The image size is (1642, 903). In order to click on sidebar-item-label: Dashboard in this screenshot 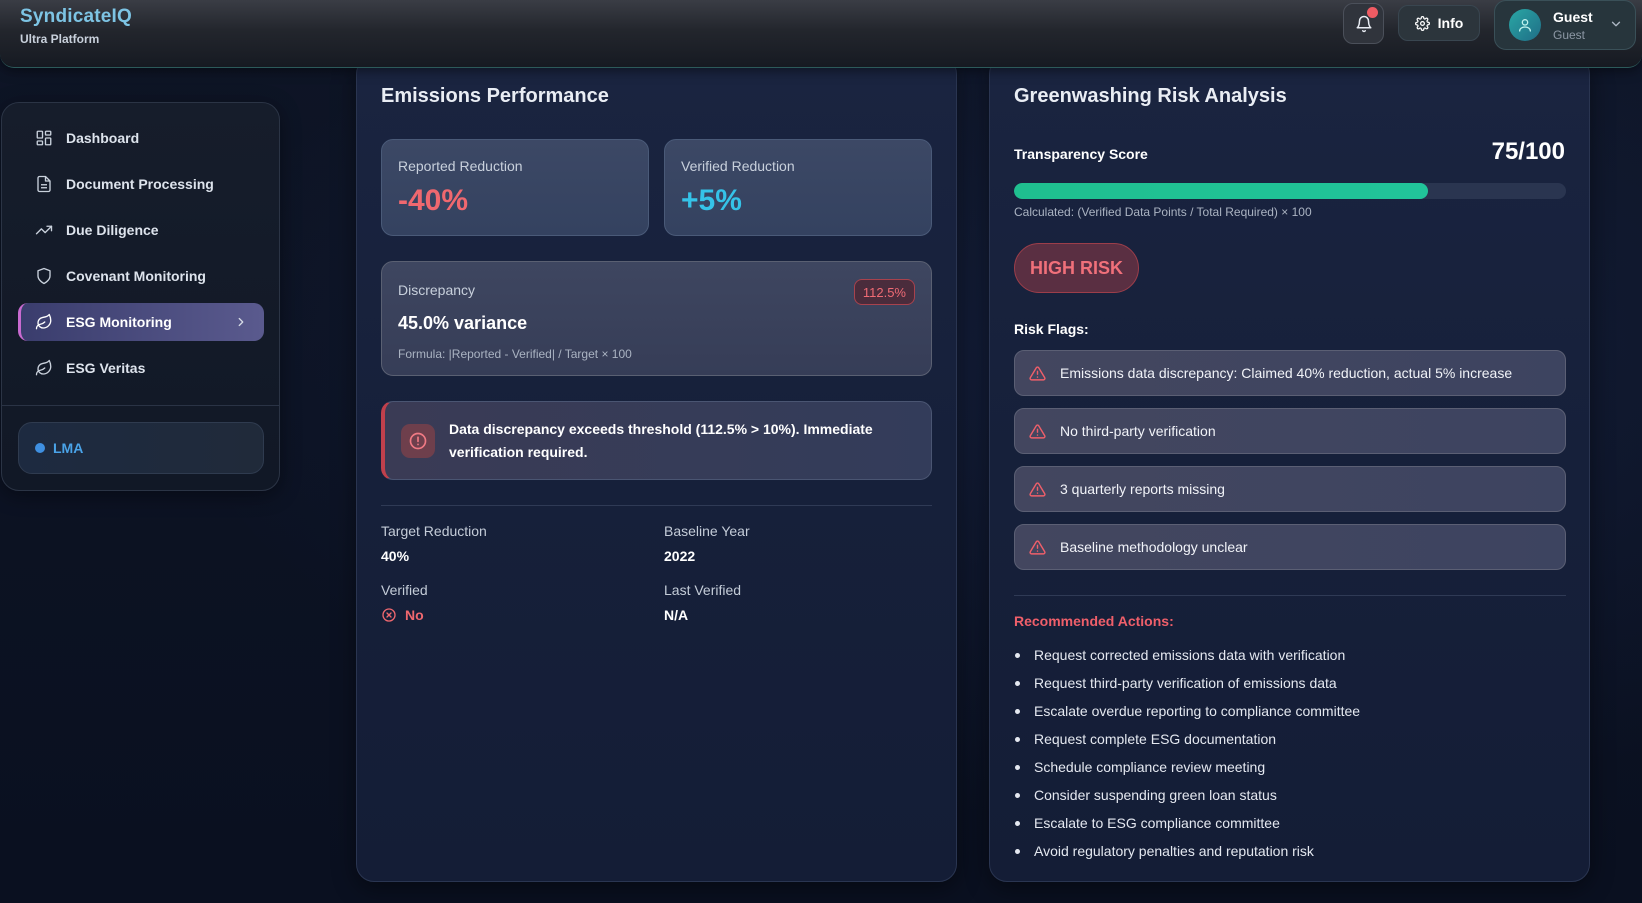, I will do `click(103, 138)`.